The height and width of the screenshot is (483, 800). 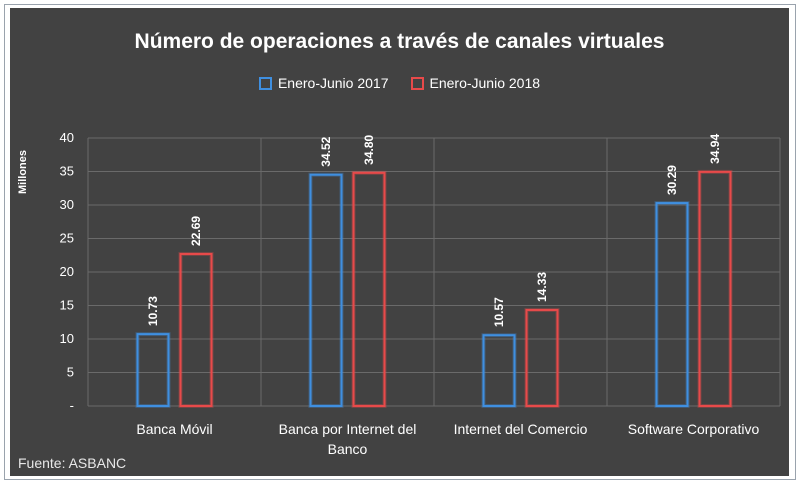 What do you see at coordinates (715, 149) in the screenshot?
I see `data-label: 34.94` at bounding box center [715, 149].